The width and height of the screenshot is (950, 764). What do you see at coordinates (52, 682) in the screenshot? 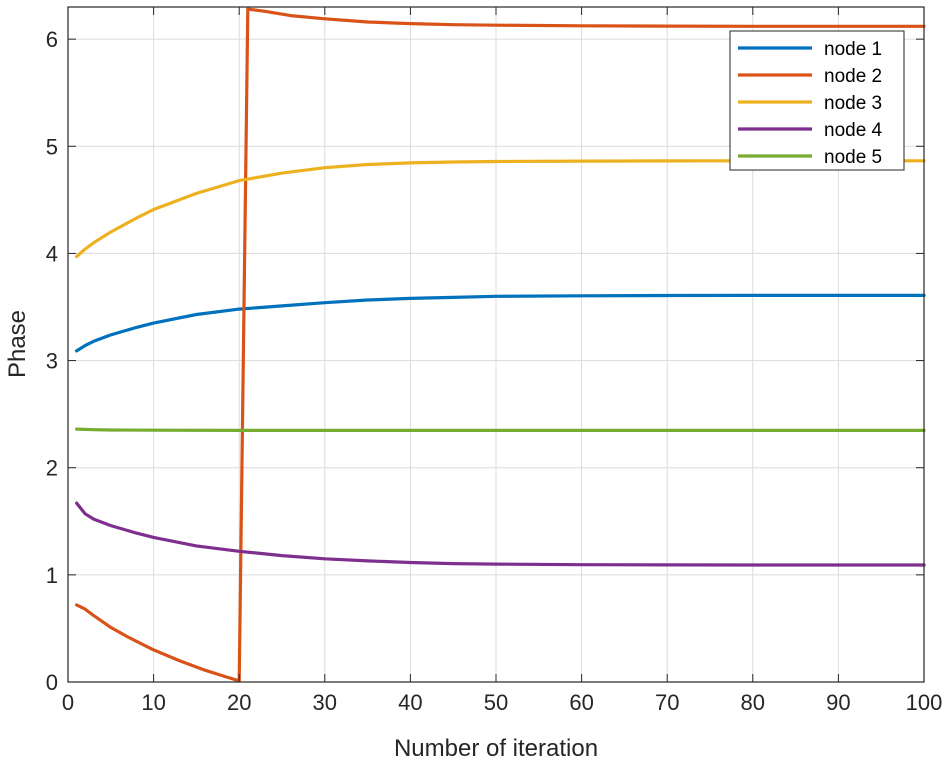
I see `y-tick-label: 0` at bounding box center [52, 682].